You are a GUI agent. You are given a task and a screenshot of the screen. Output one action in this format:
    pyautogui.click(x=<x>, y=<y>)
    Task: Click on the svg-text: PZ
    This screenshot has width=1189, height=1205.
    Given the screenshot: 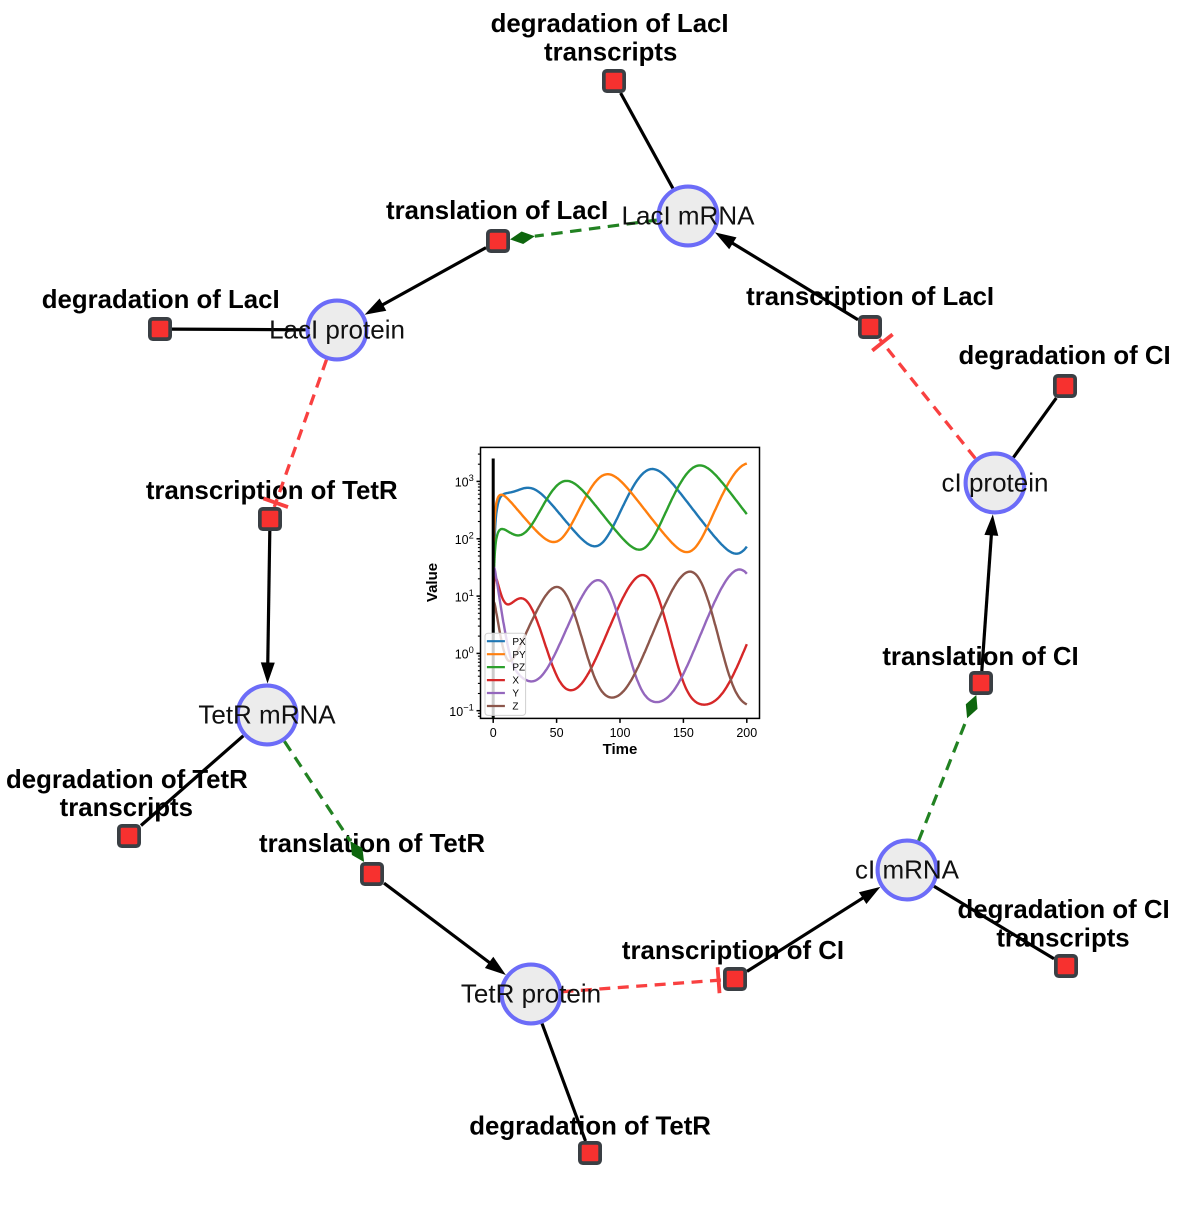 What is the action you would take?
    pyautogui.click(x=518, y=668)
    